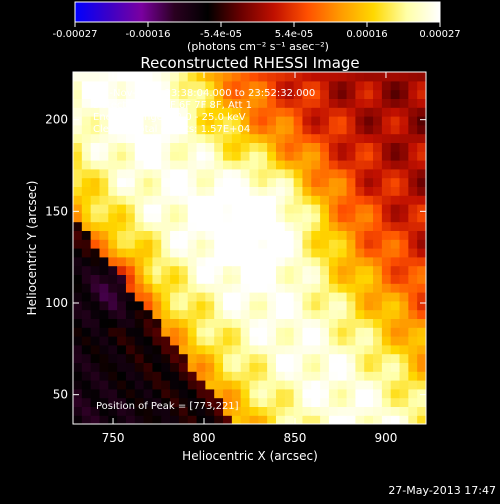  Describe the element at coordinates (148, 34) in the screenshot. I see `colorbar-tick-label: -0.00016` at that location.